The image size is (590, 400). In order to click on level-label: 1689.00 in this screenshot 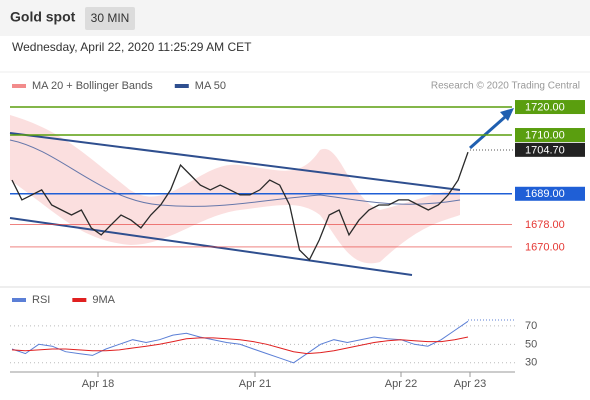, I will do `click(545, 194)`.